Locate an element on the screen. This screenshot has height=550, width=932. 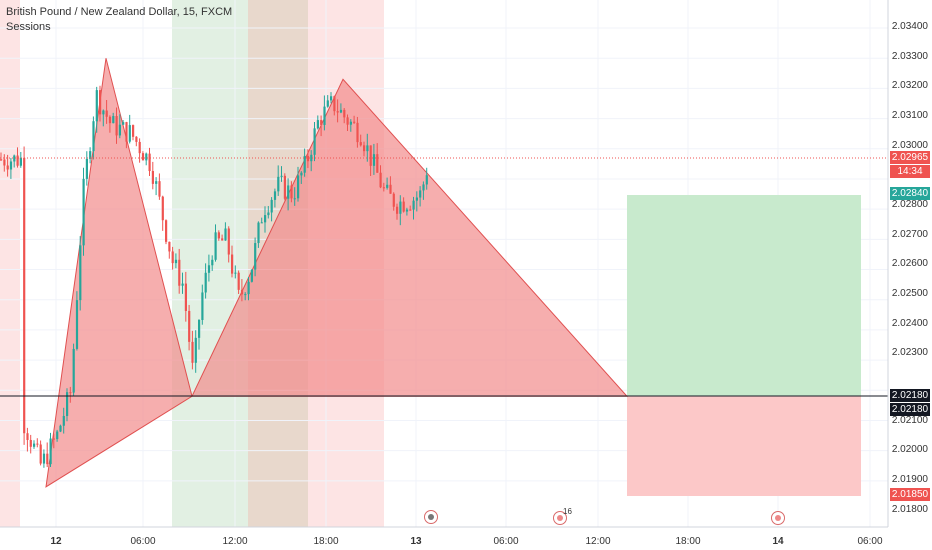
loss-zone is located at coordinates (744, 446).